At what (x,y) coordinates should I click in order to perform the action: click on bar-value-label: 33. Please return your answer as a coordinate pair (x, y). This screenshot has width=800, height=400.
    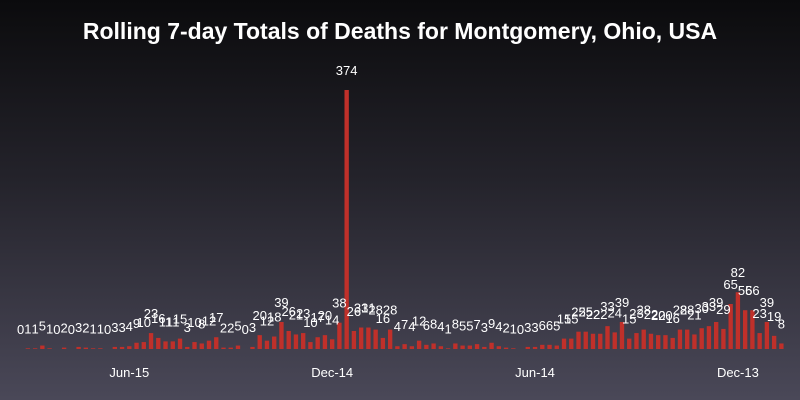
    Looking at the image, I should click on (709, 306).